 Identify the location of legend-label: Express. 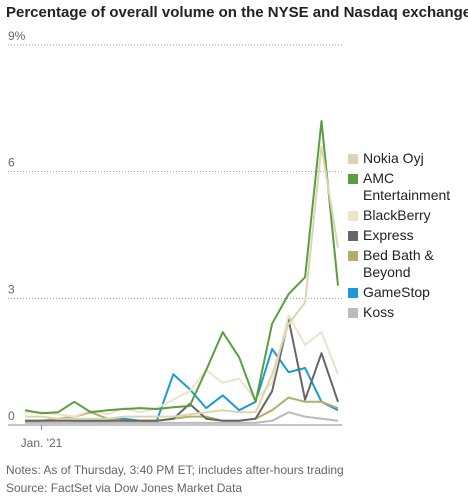
(388, 235).